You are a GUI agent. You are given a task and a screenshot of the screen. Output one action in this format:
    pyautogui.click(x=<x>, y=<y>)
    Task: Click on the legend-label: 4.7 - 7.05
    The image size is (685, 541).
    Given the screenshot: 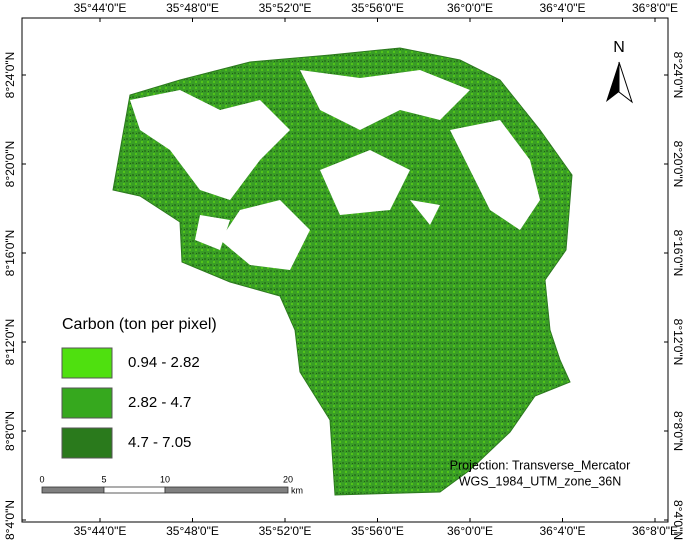 What is the action you would take?
    pyautogui.click(x=159, y=442)
    